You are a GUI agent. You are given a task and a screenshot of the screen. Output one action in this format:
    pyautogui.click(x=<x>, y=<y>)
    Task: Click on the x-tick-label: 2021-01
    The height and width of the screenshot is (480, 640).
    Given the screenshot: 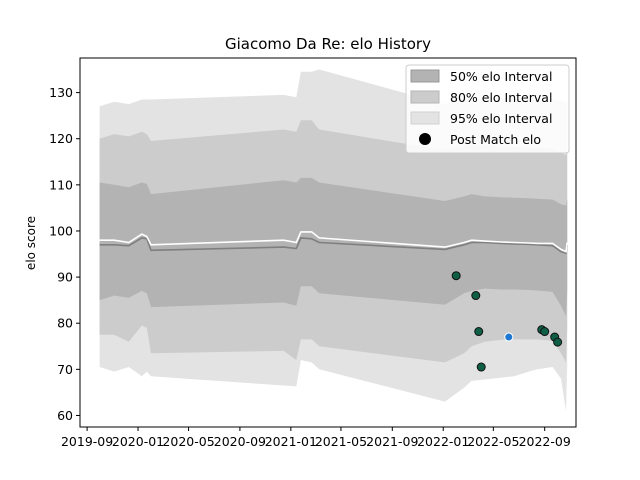 What is the action you would take?
    pyautogui.click(x=291, y=441)
    